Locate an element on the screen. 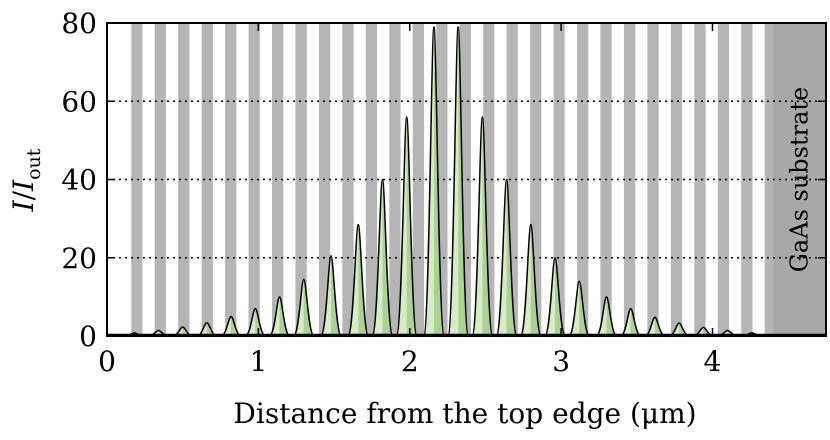 The height and width of the screenshot is (440, 830). y-tick-label: 20 is located at coordinates (79, 258).